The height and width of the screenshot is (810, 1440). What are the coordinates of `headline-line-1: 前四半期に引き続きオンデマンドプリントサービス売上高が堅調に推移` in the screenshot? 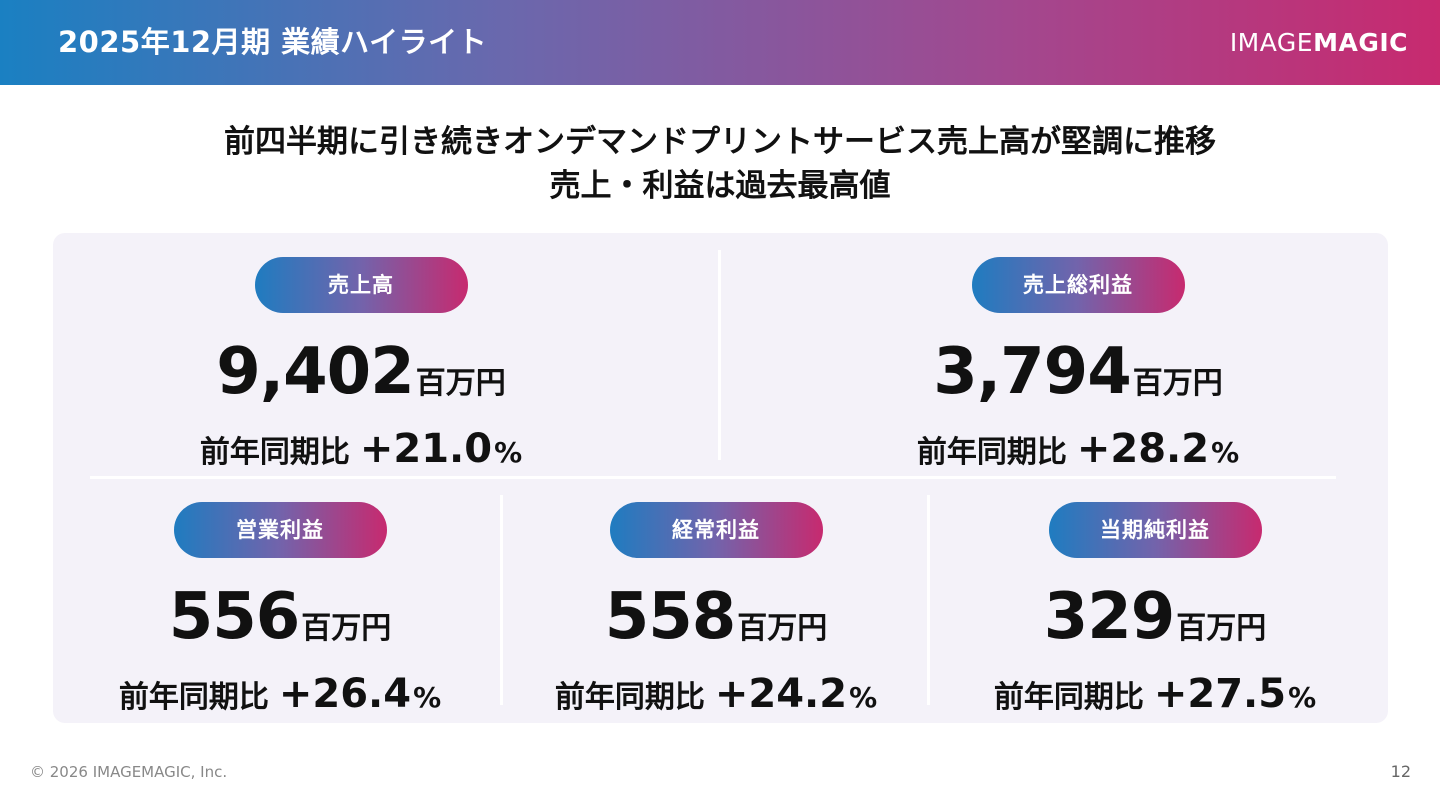 It's located at (720, 142).